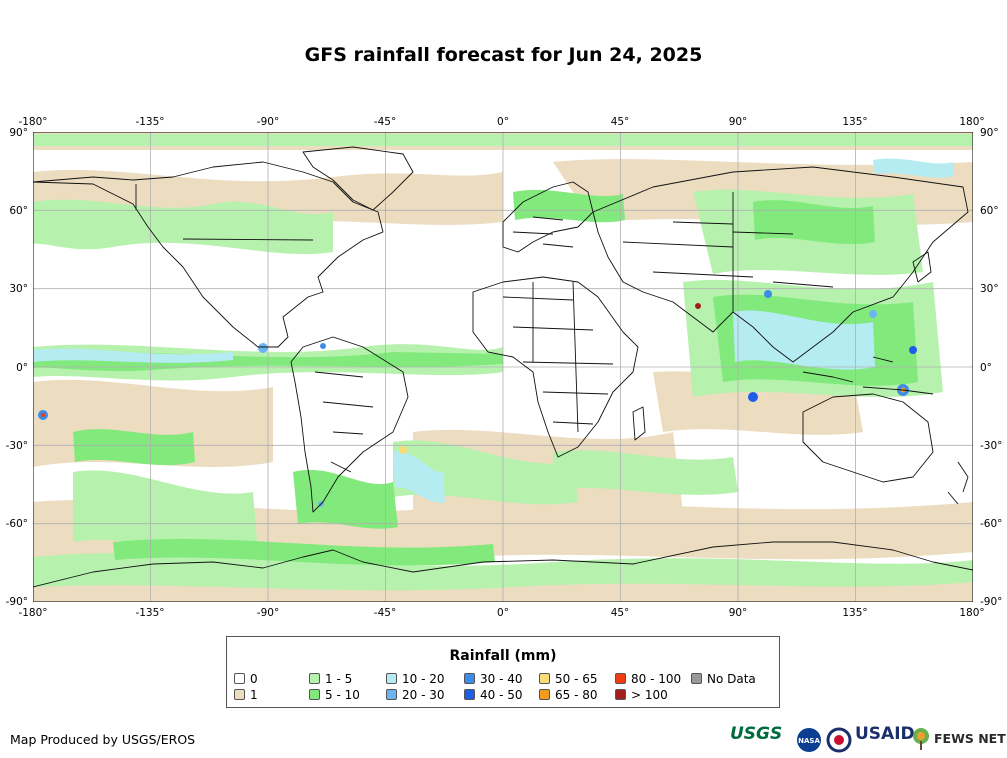 The width and height of the screenshot is (1007, 758). Describe the element at coordinates (18, 133) in the screenshot. I see `lat-tick-left: 90°` at that location.